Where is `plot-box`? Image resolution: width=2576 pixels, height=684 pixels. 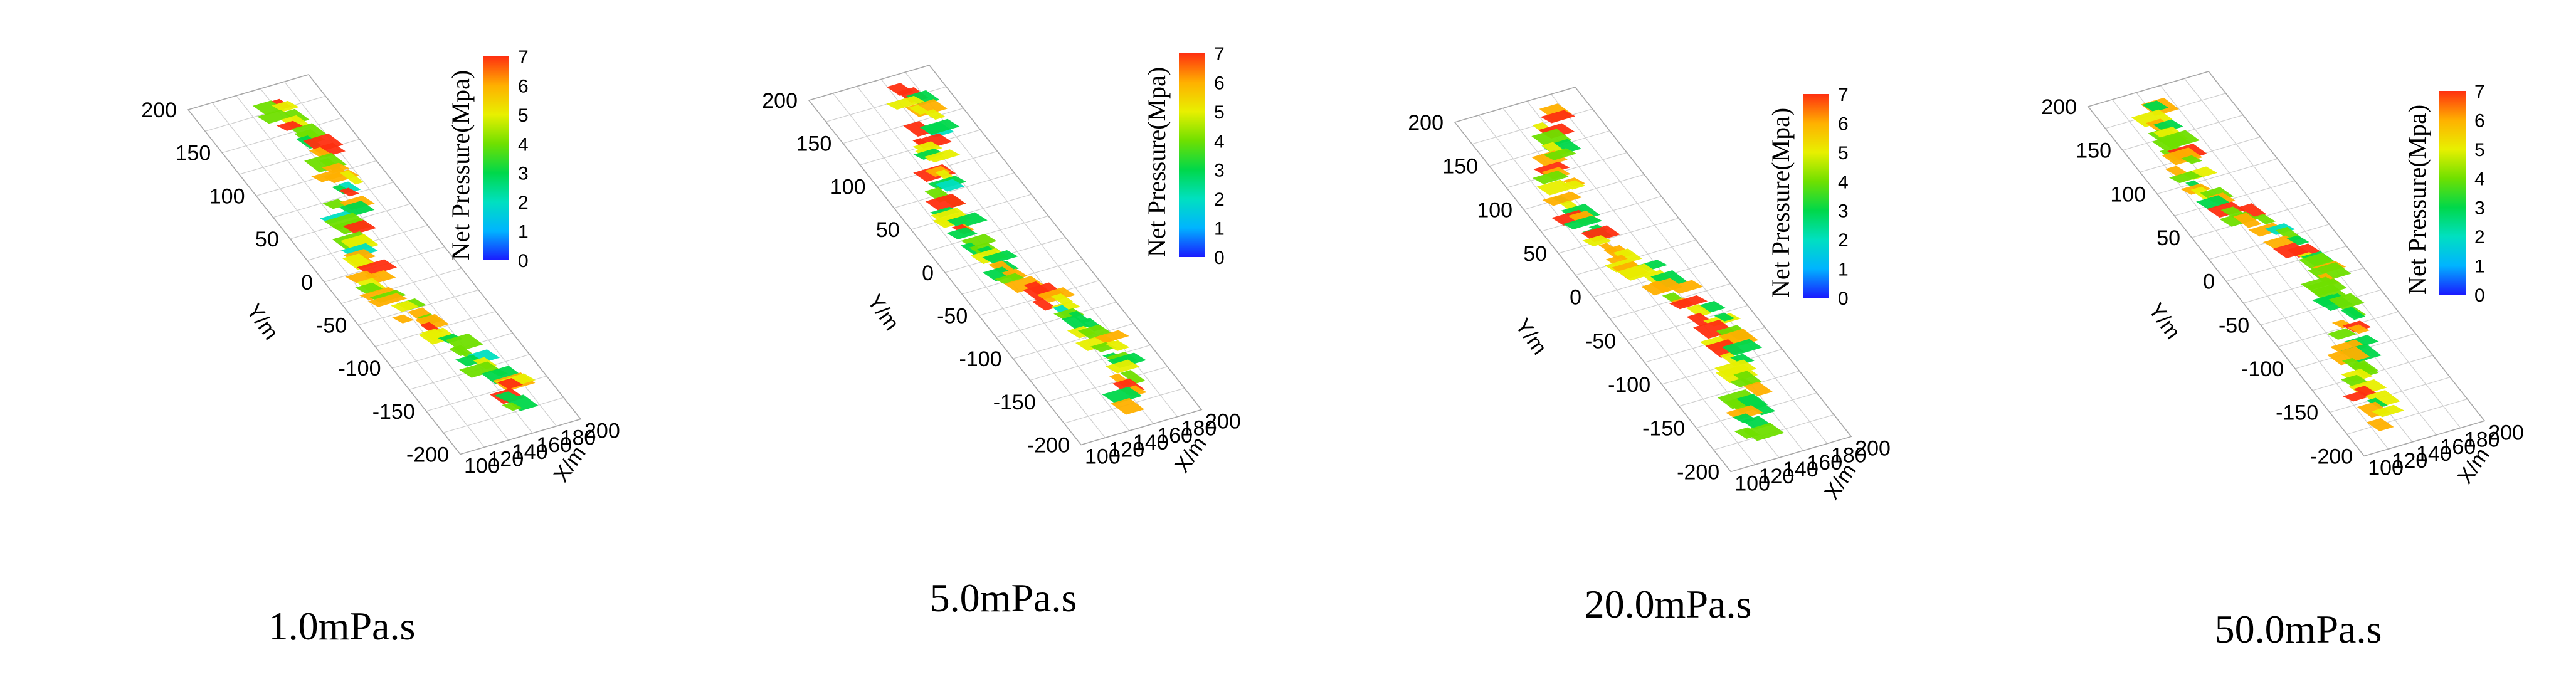
plot-box is located at coordinates (2286, 264).